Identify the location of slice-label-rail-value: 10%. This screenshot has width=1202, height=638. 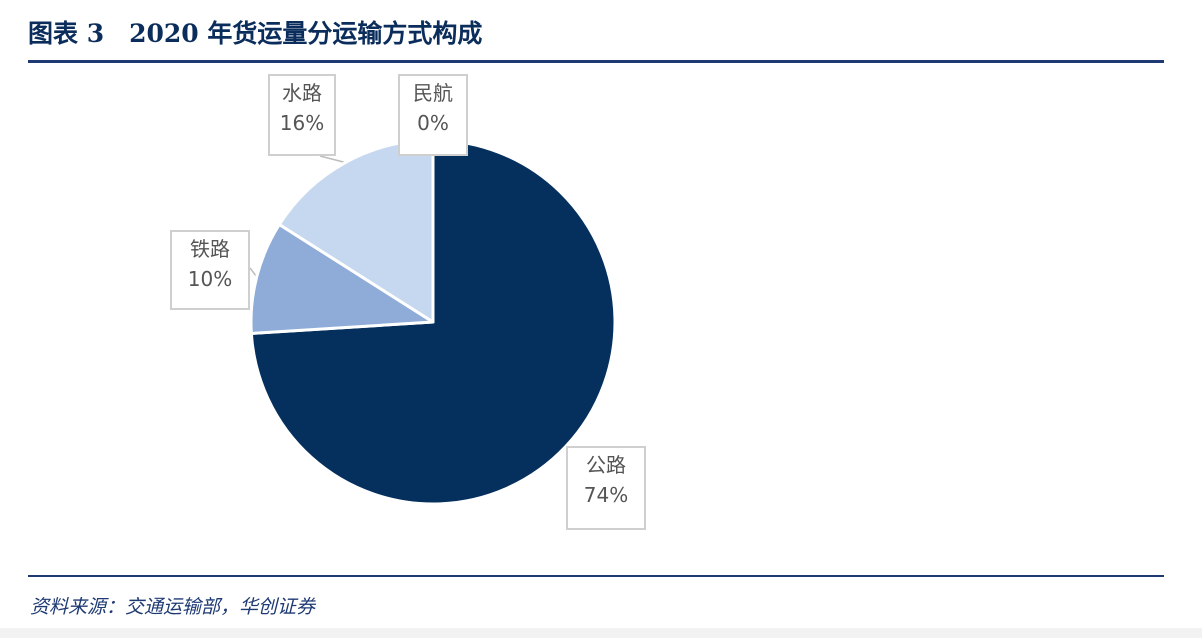
(210, 279).